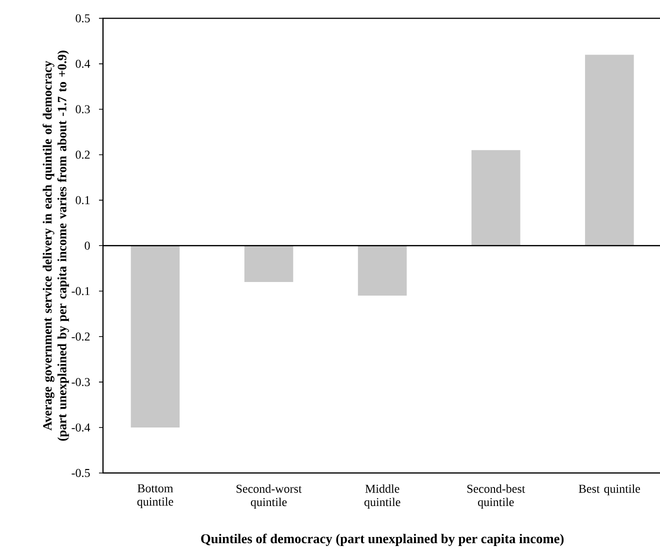 The height and width of the screenshot is (554, 660). I want to click on x-tick-label: Bottom quintile, so click(155, 496).